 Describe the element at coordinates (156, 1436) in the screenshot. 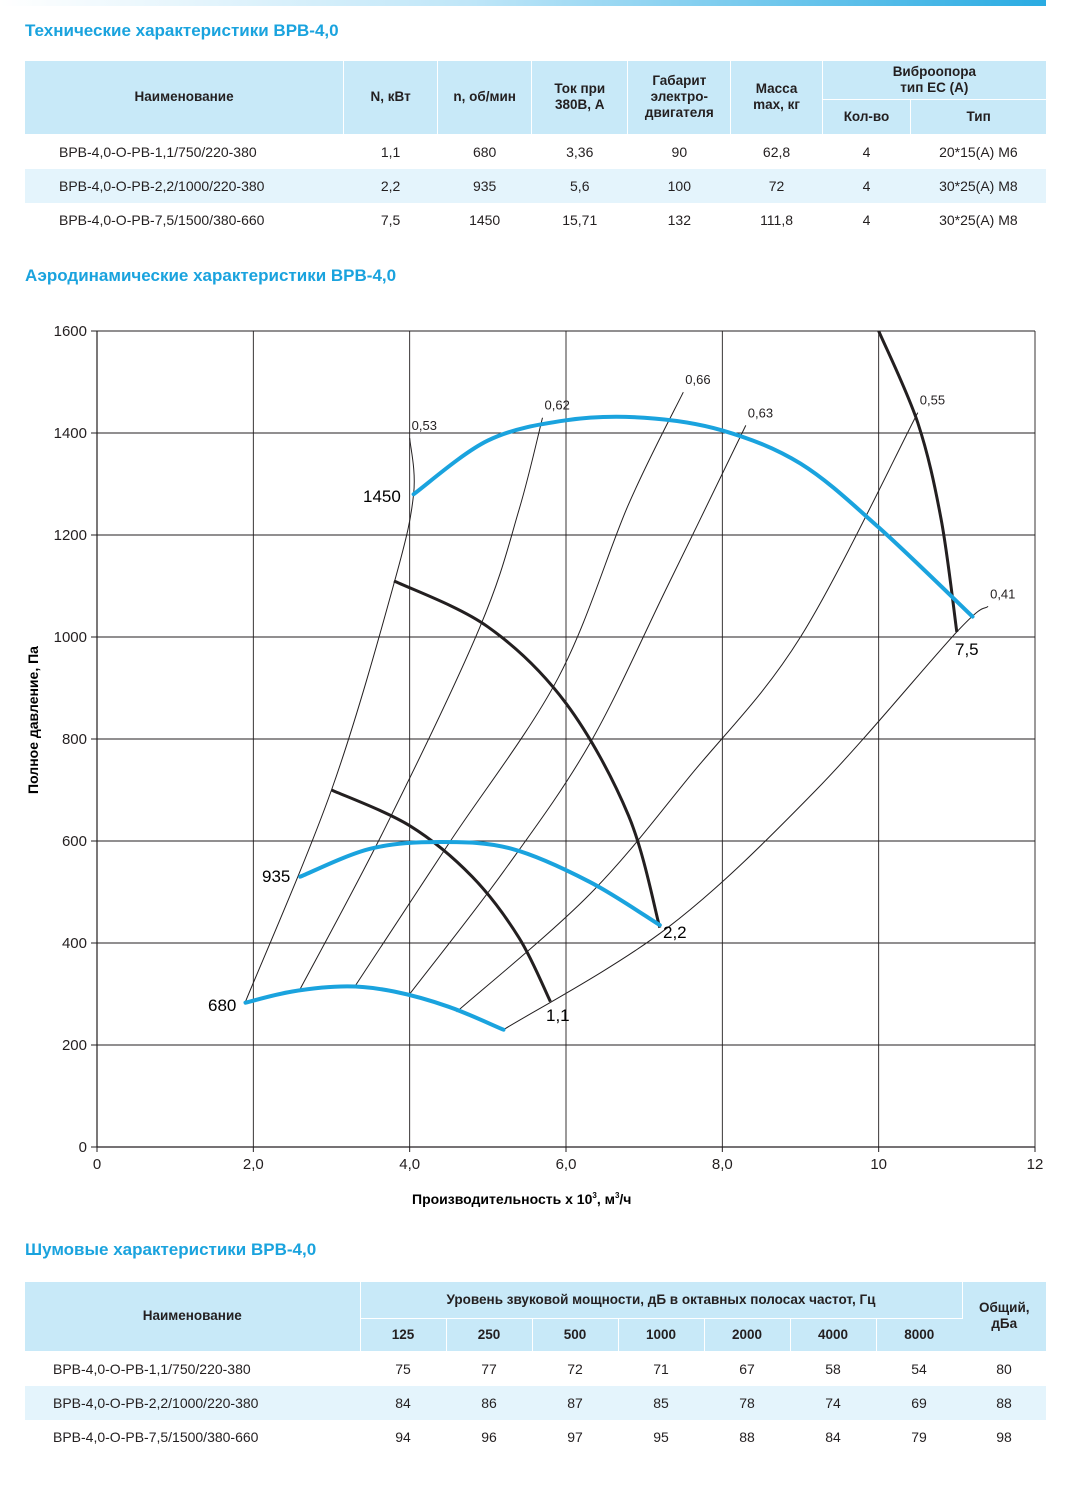

I see `row-name: ВРВ-4,0-О-РВ-7,5/1500/380-660` at that location.